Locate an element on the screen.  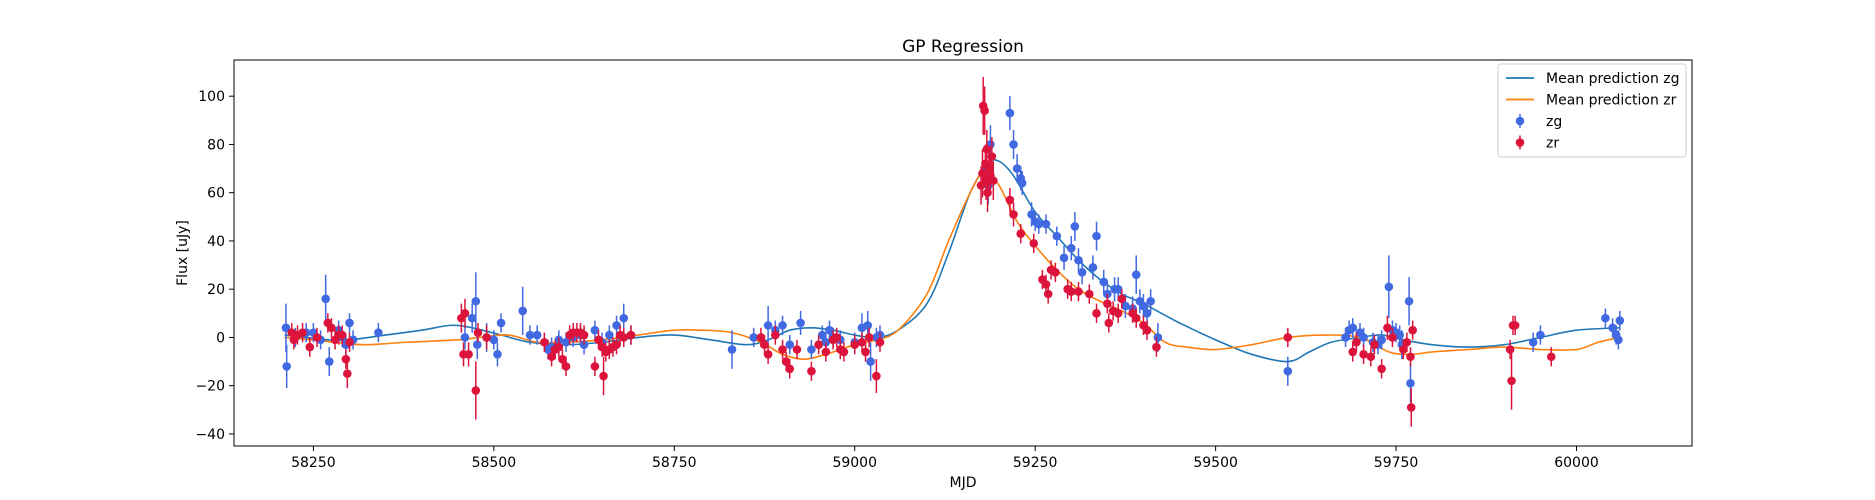
y-tick-label: 20 is located at coordinates (216, 290).